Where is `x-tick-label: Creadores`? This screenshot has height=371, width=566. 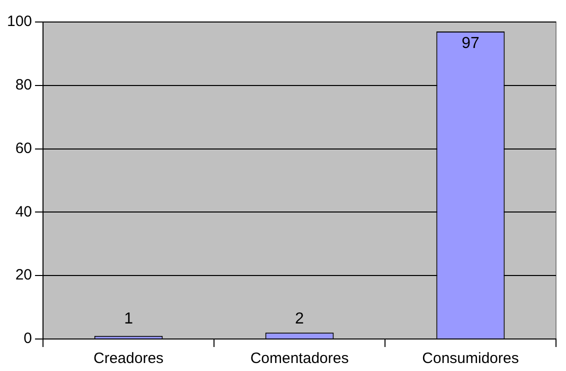
x-tick-label: Creadores is located at coordinates (129, 359).